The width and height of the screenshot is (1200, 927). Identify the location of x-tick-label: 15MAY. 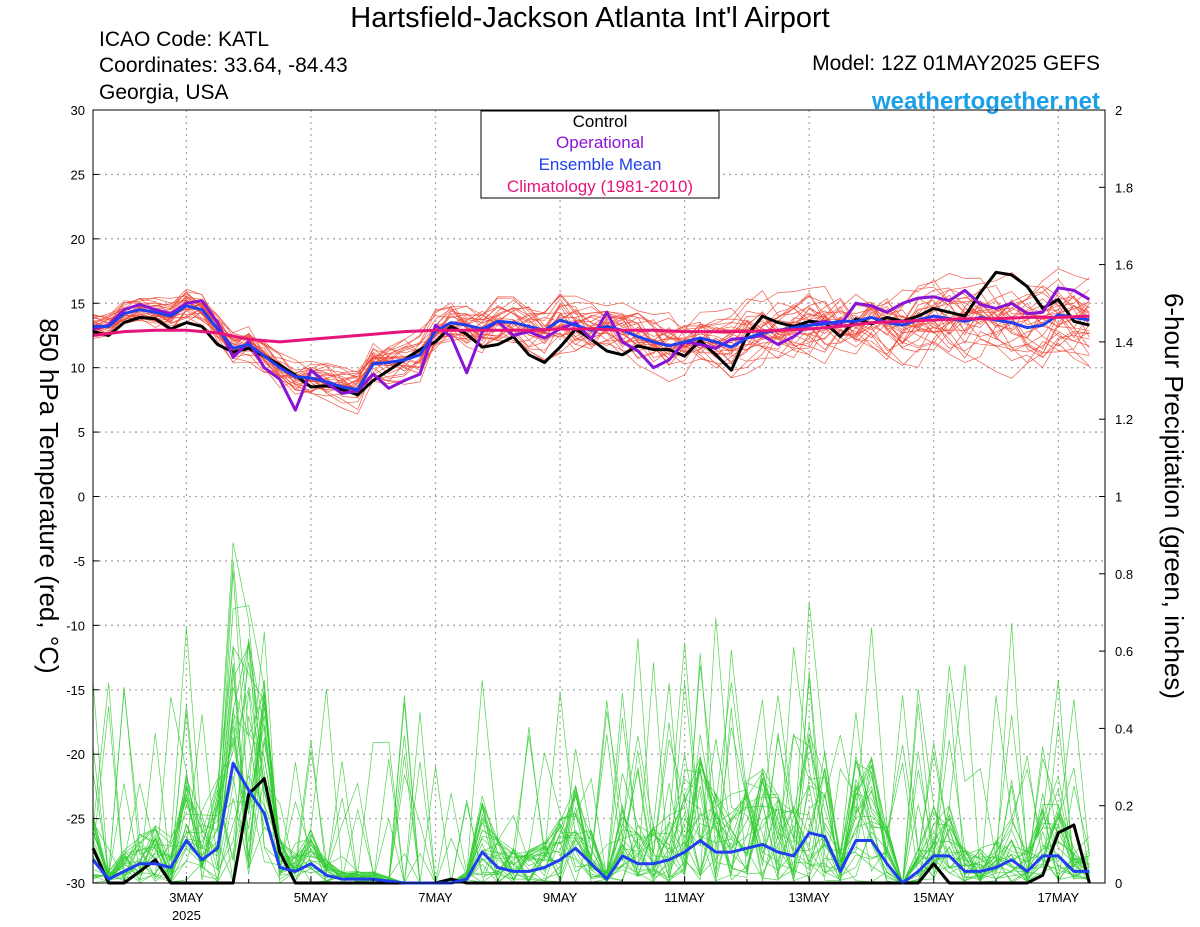
(934, 897).